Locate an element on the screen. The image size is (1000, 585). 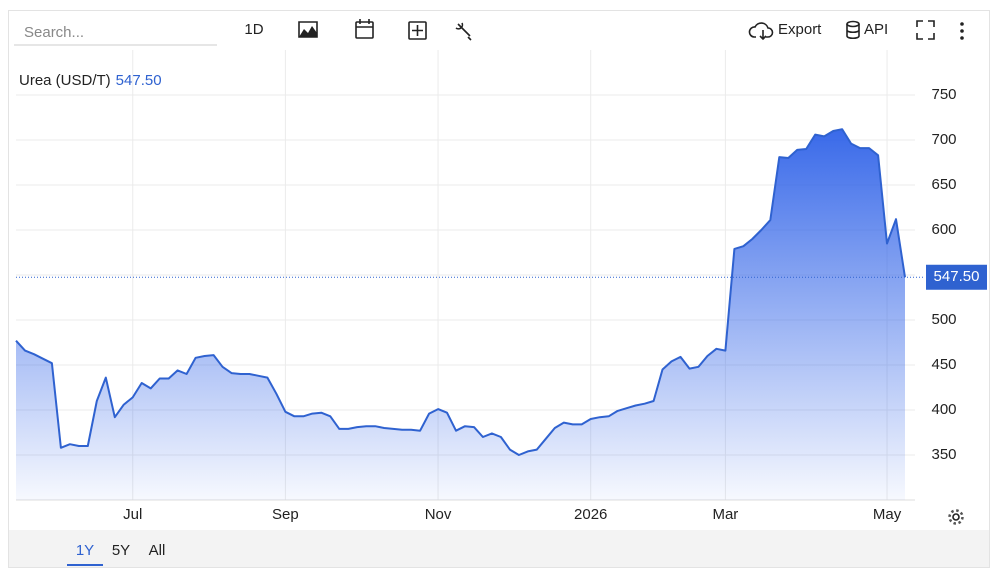
interval-button: 1D is located at coordinates (253, 29).